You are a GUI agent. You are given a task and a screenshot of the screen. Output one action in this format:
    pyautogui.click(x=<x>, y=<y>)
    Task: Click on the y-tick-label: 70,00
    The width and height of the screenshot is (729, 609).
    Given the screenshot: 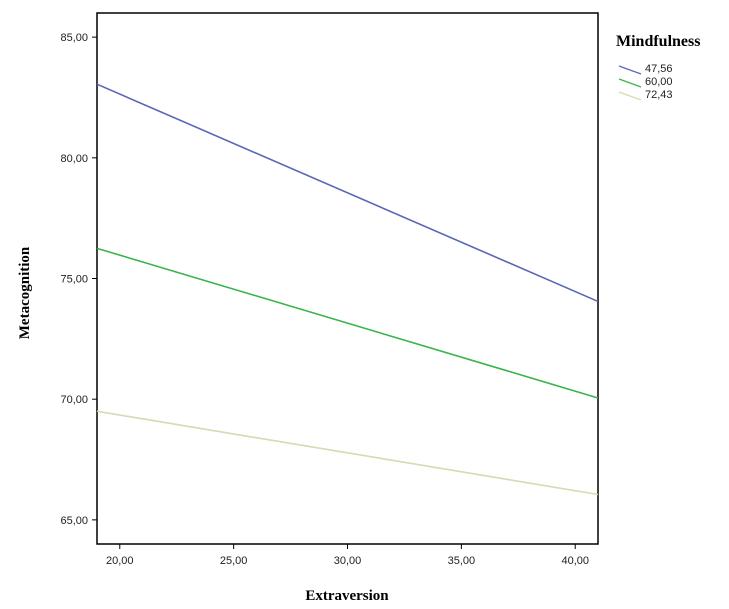 What is the action you would take?
    pyautogui.click(x=74, y=400)
    